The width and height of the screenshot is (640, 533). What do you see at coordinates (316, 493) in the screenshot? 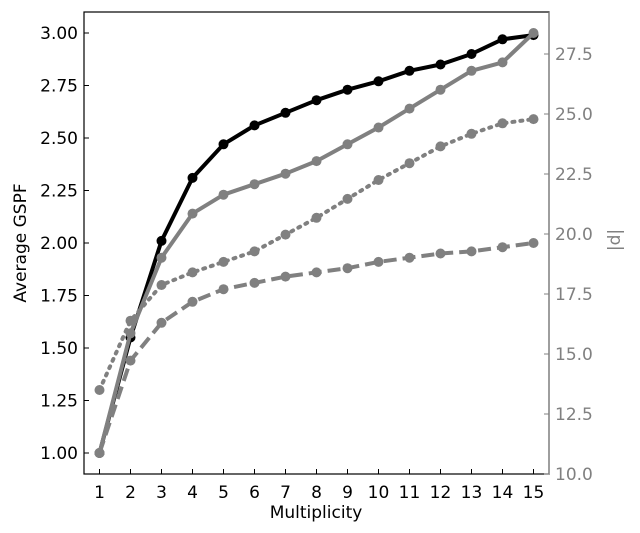
I see `x-tick-label: 8` at bounding box center [316, 493].